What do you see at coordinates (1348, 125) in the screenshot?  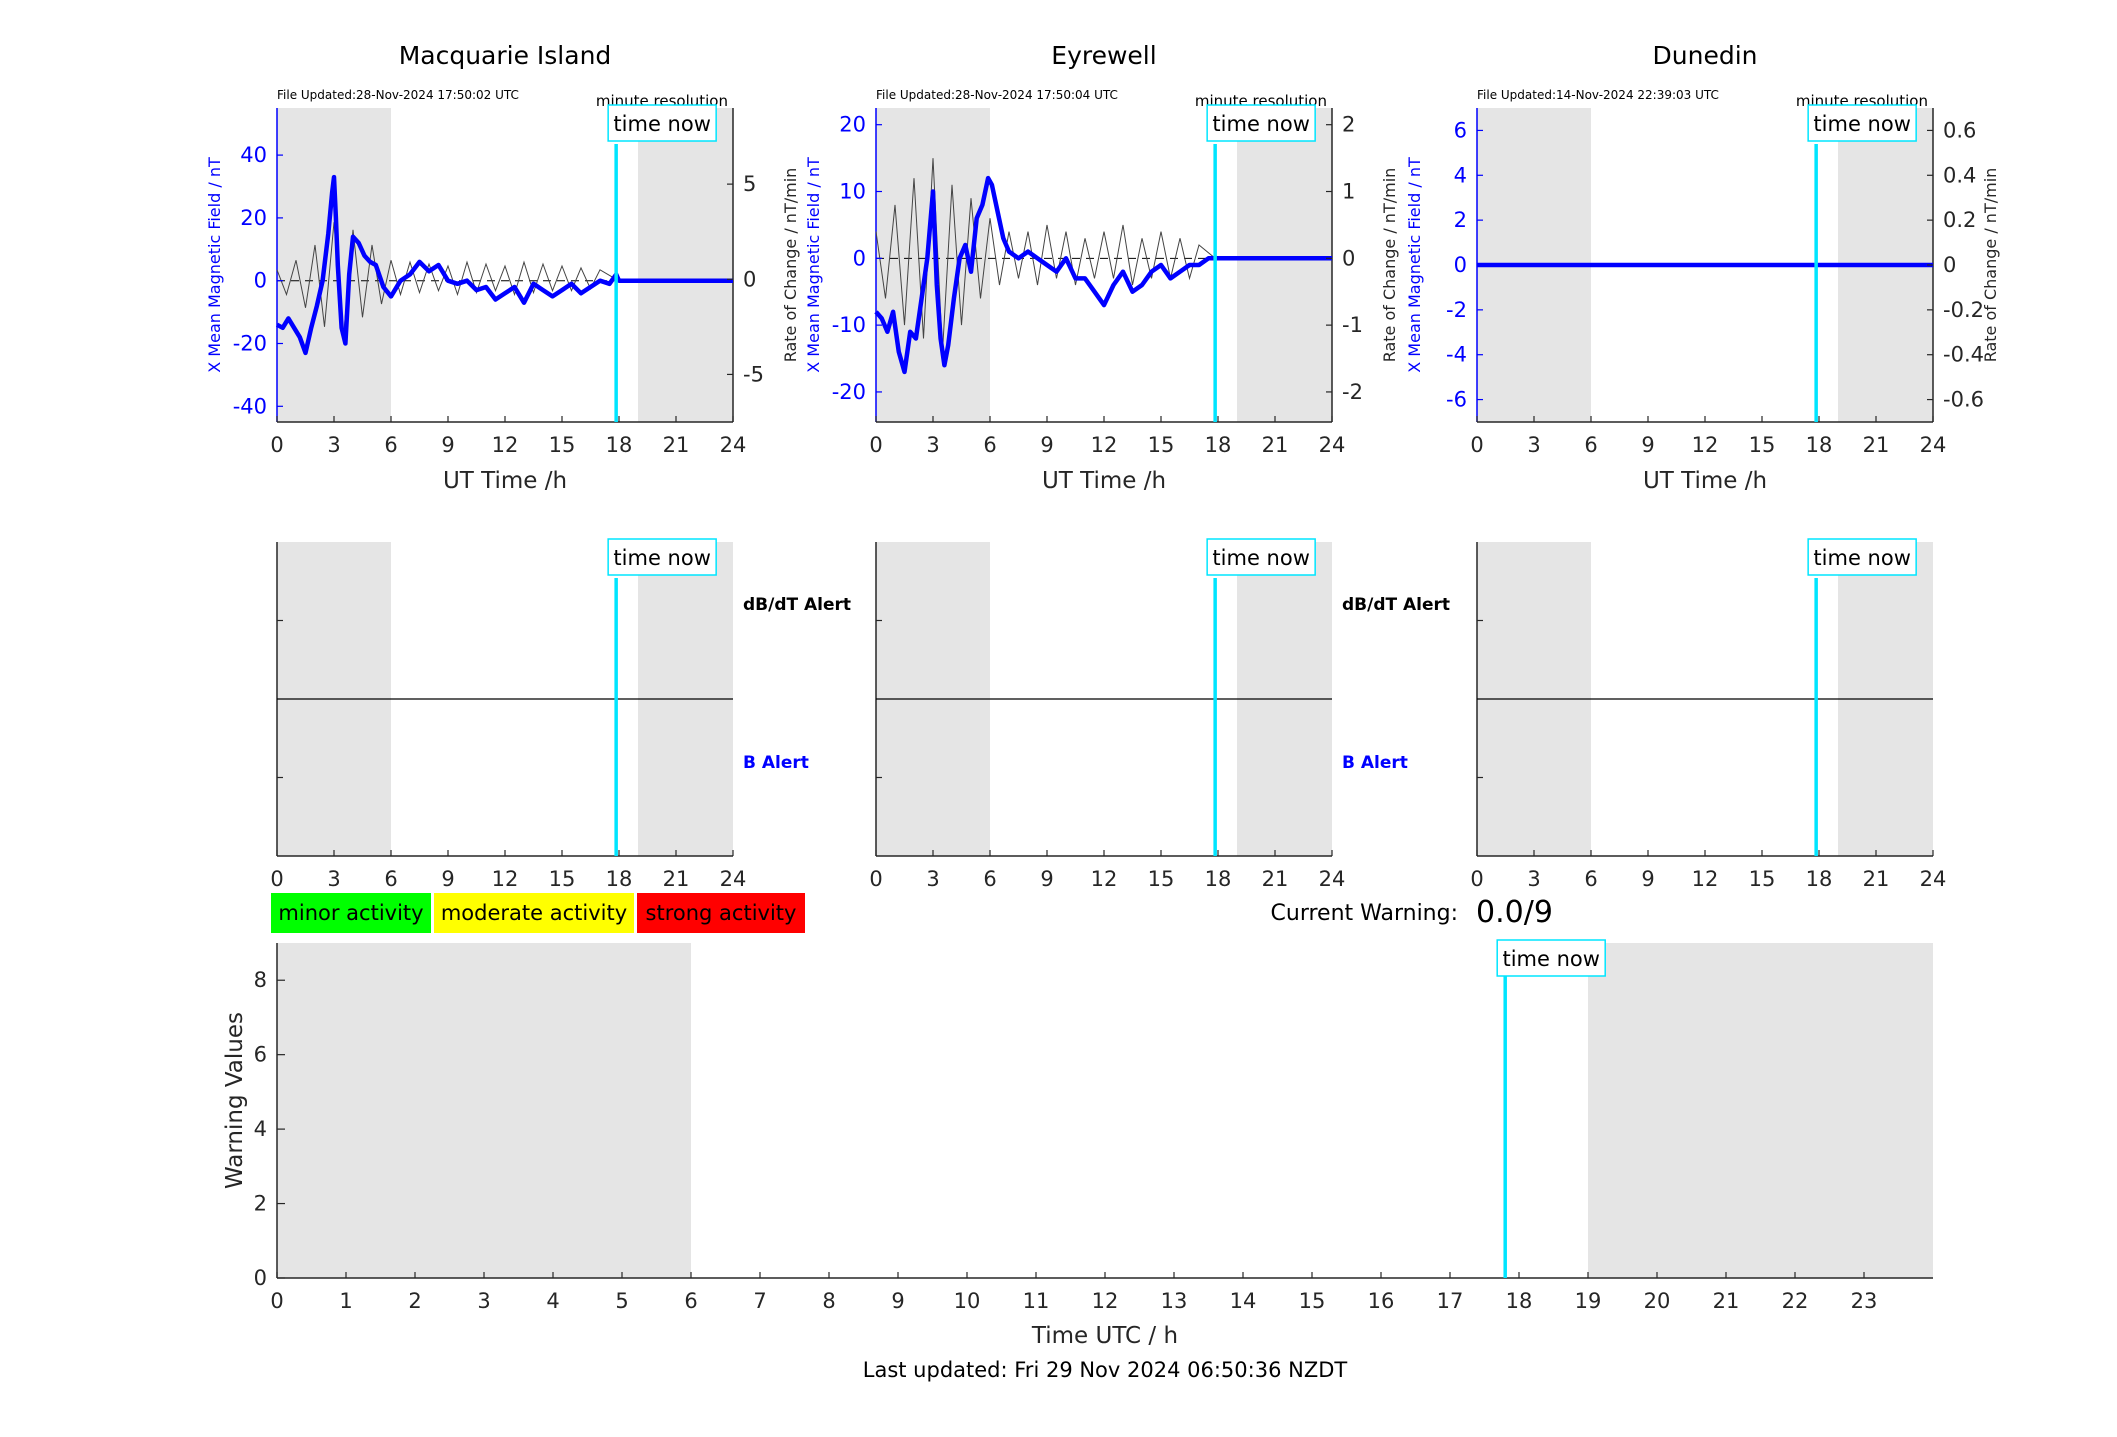 I see `y2-tick-label: 2` at bounding box center [1348, 125].